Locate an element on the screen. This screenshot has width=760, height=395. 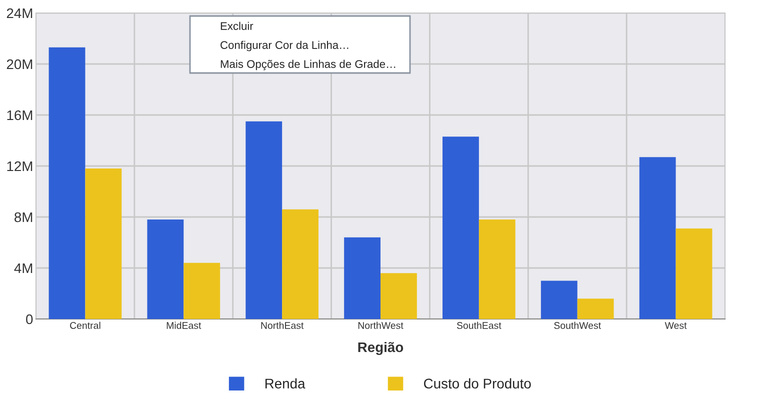
legend-label: Renda is located at coordinates (285, 383).